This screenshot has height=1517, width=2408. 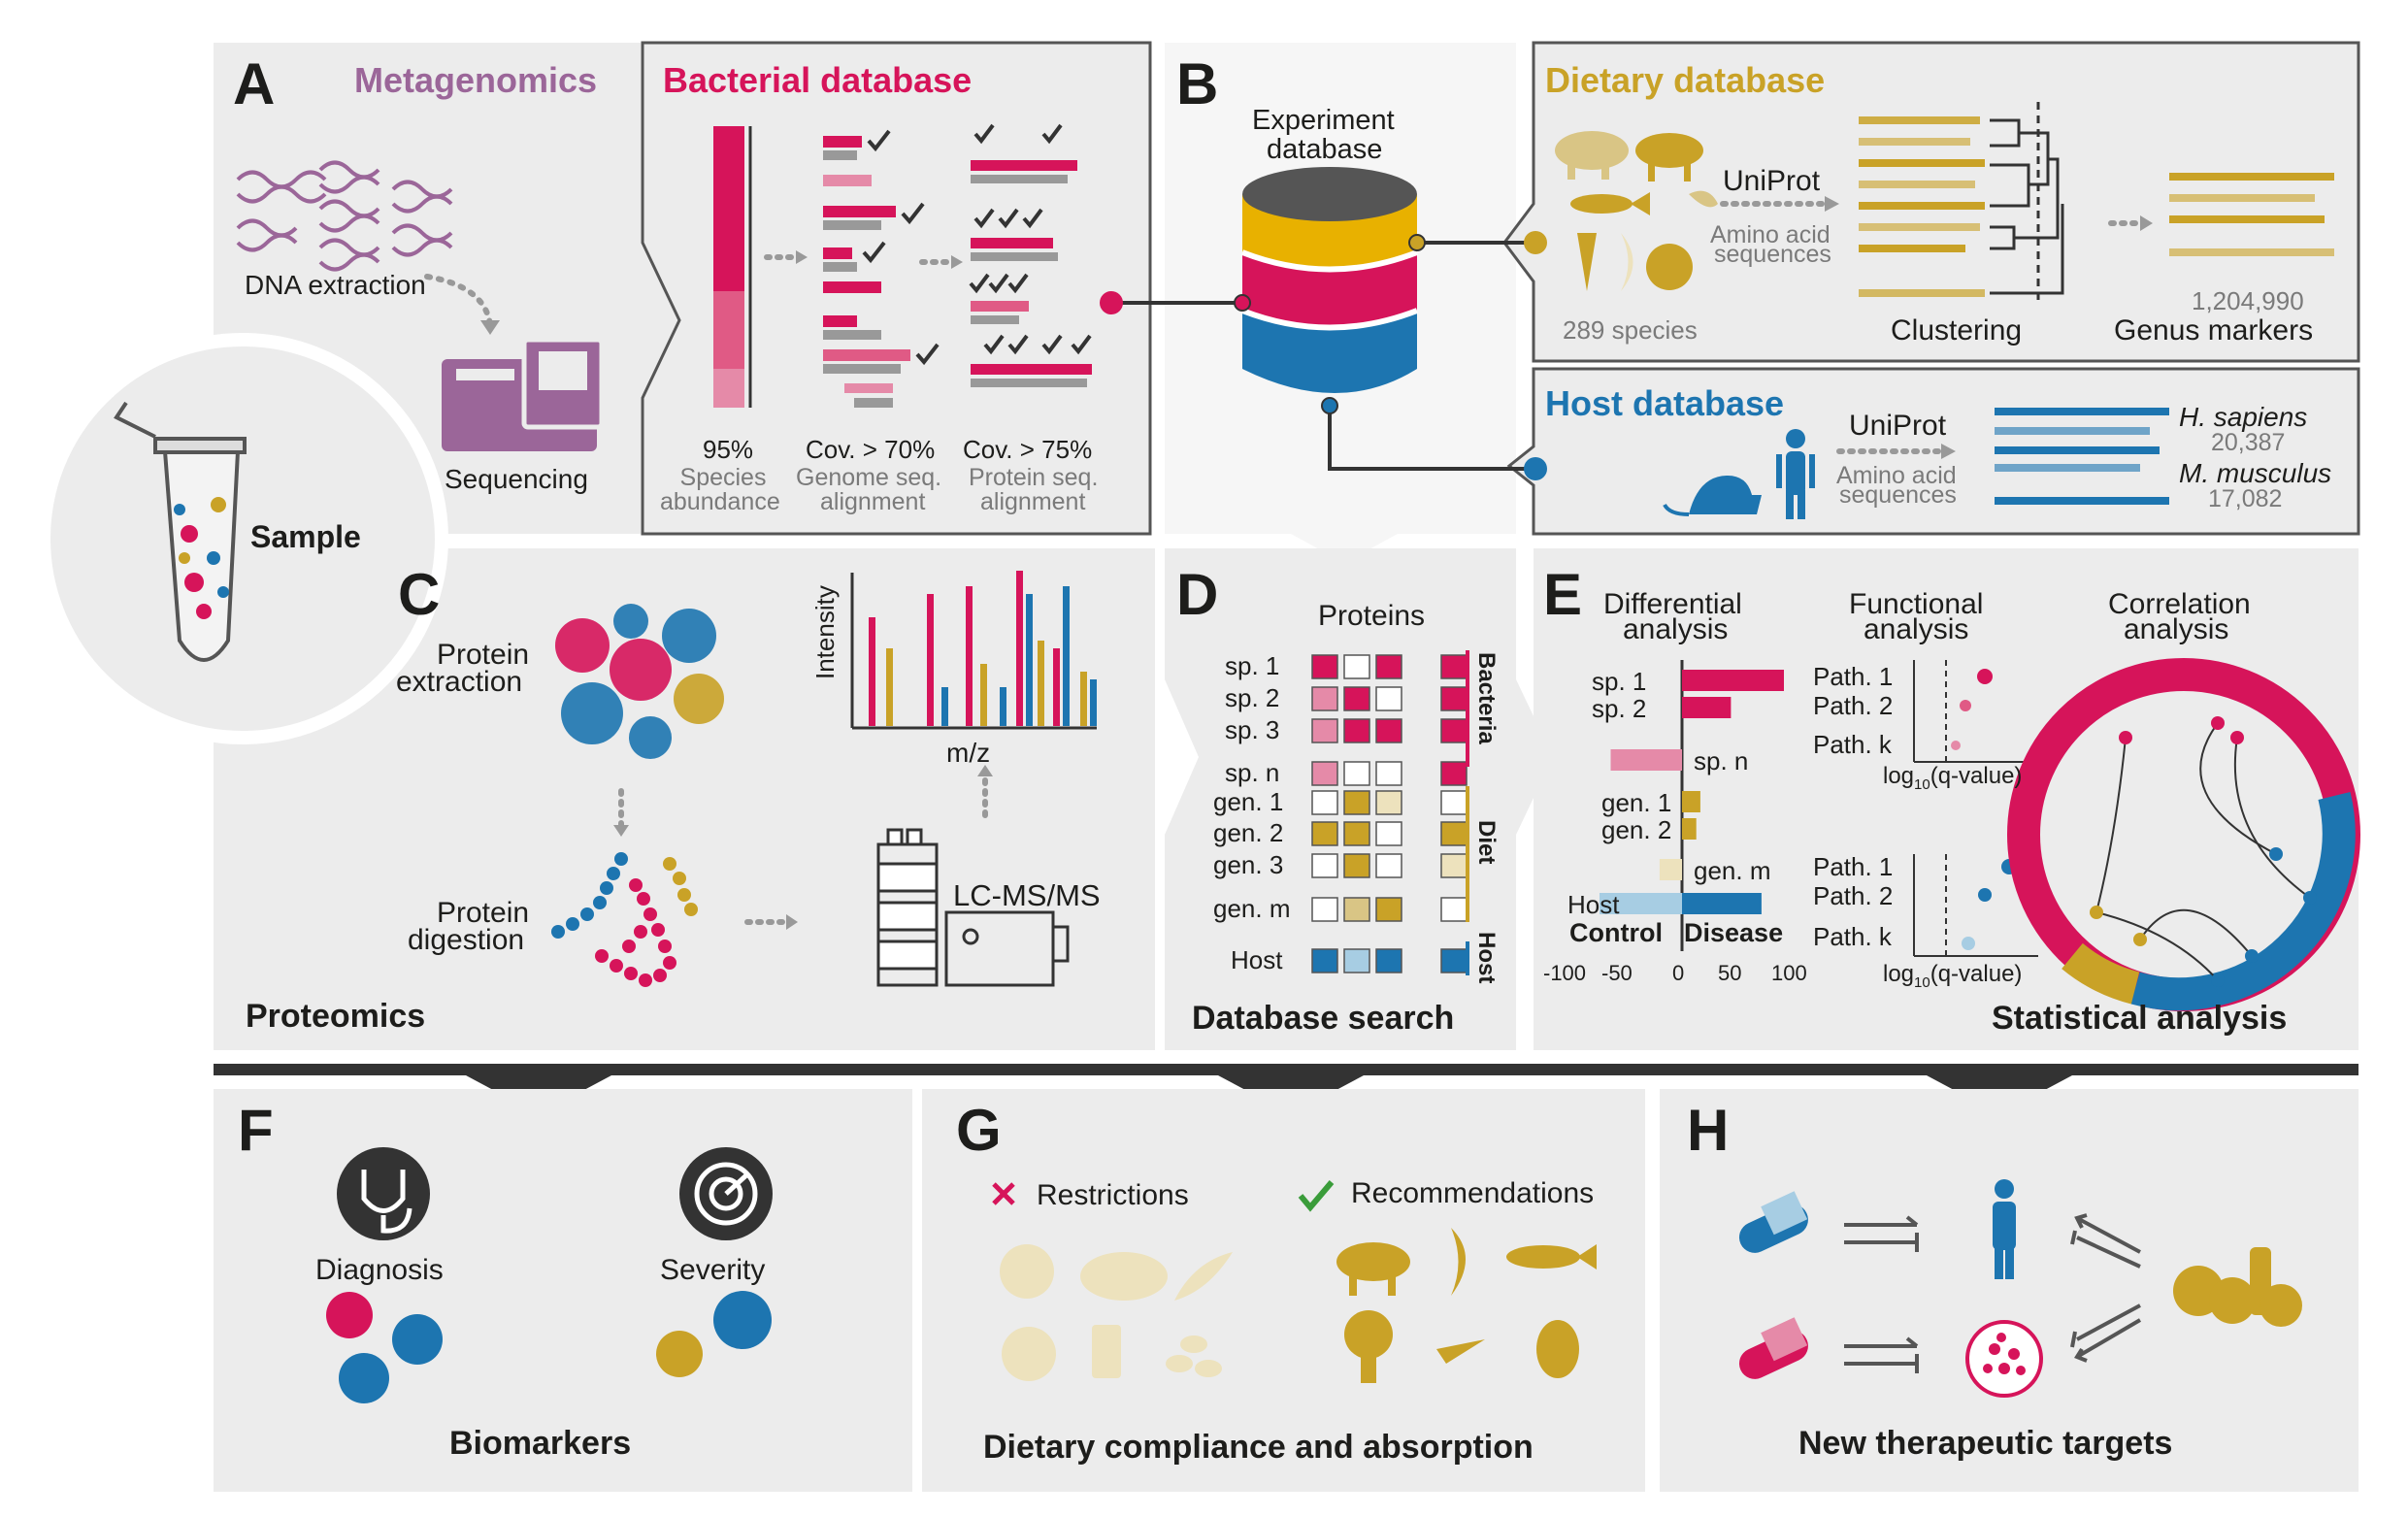 What do you see at coordinates (1031, 273) in the screenshot?
I see `protein-alignment-bars` at bounding box center [1031, 273].